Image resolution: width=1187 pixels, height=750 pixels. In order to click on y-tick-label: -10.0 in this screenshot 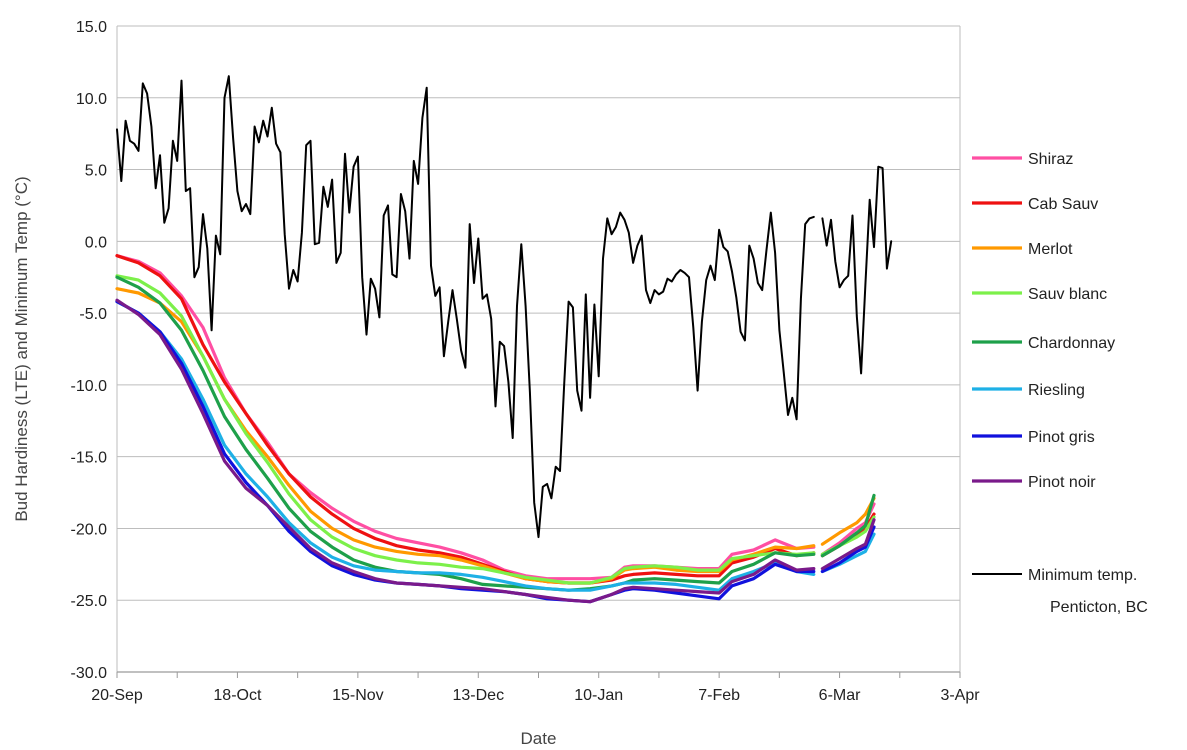, I will do `click(89, 386)`.